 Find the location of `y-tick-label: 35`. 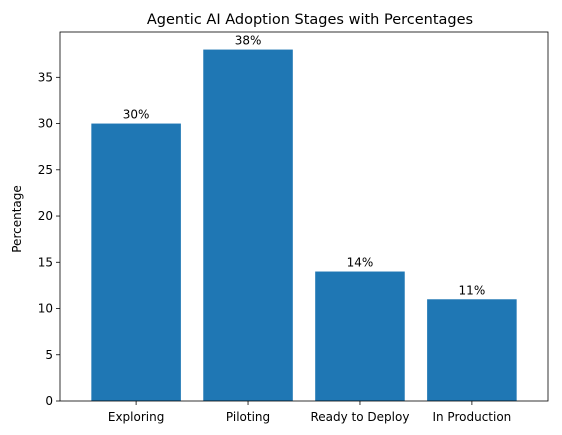

y-tick-label: 35 is located at coordinates (45, 77).